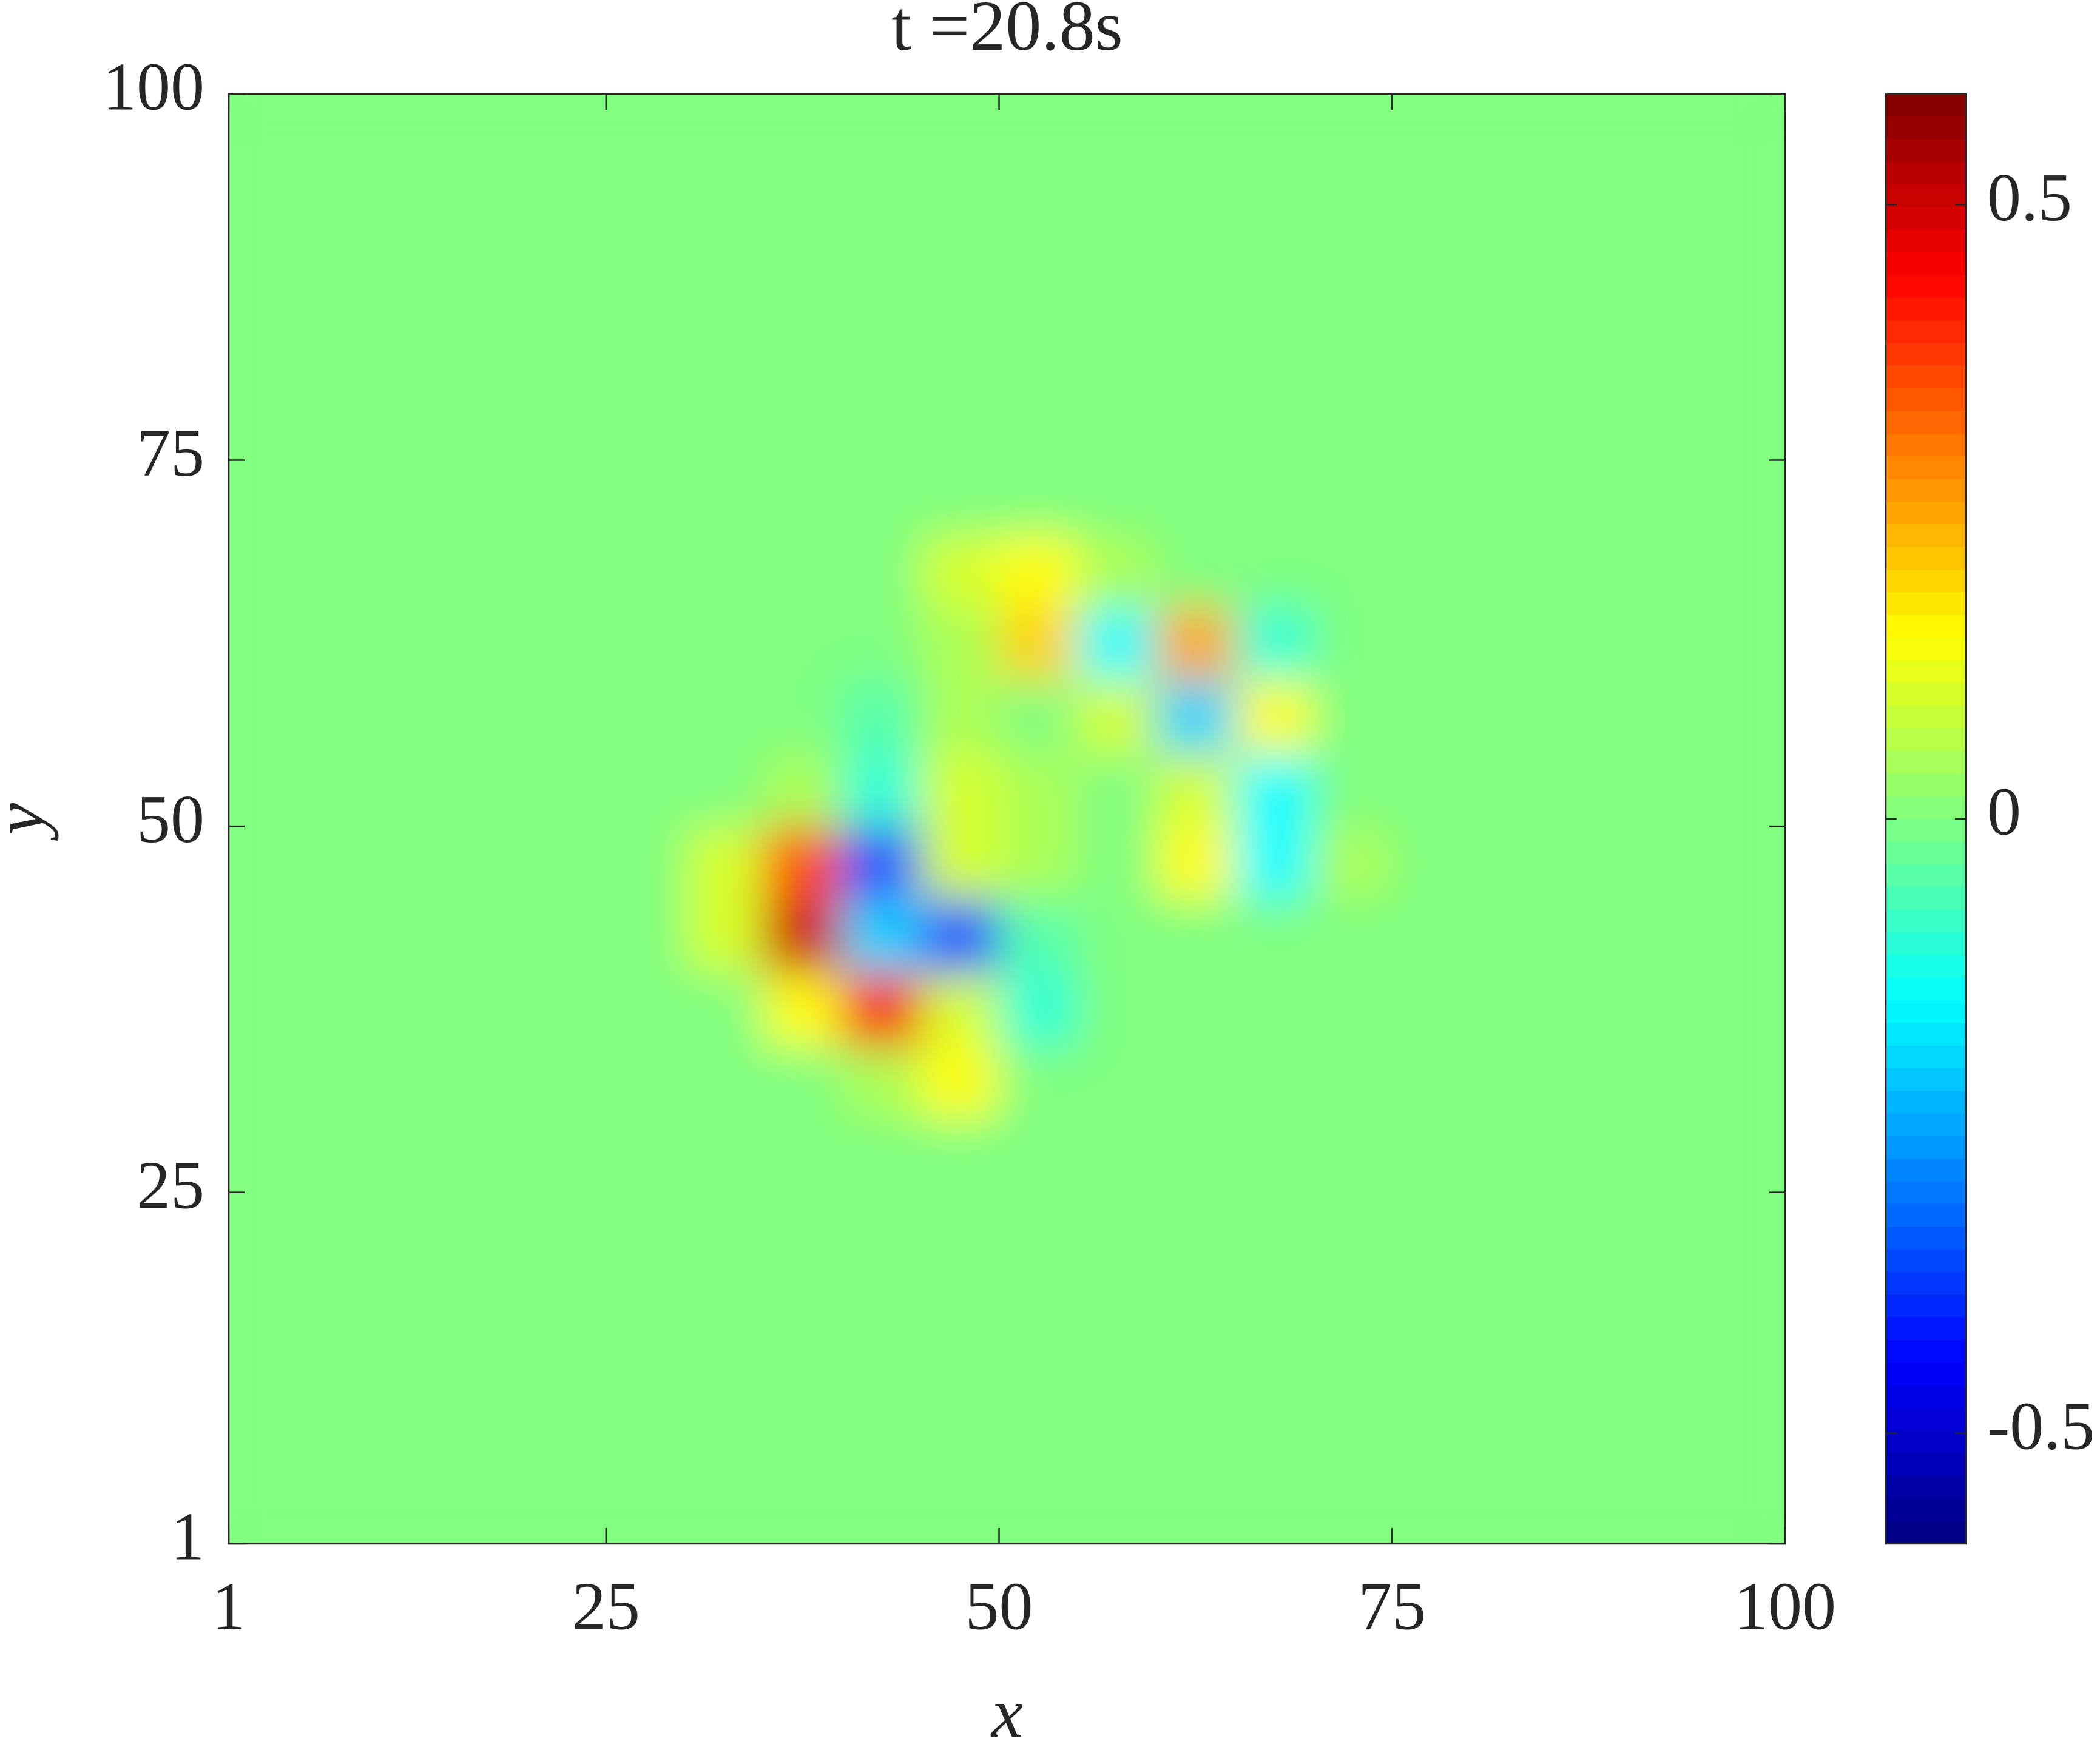  Describe the element at coordinates (170, 1185) in the screenshot. I see `y-tick-label: 25` at that location.